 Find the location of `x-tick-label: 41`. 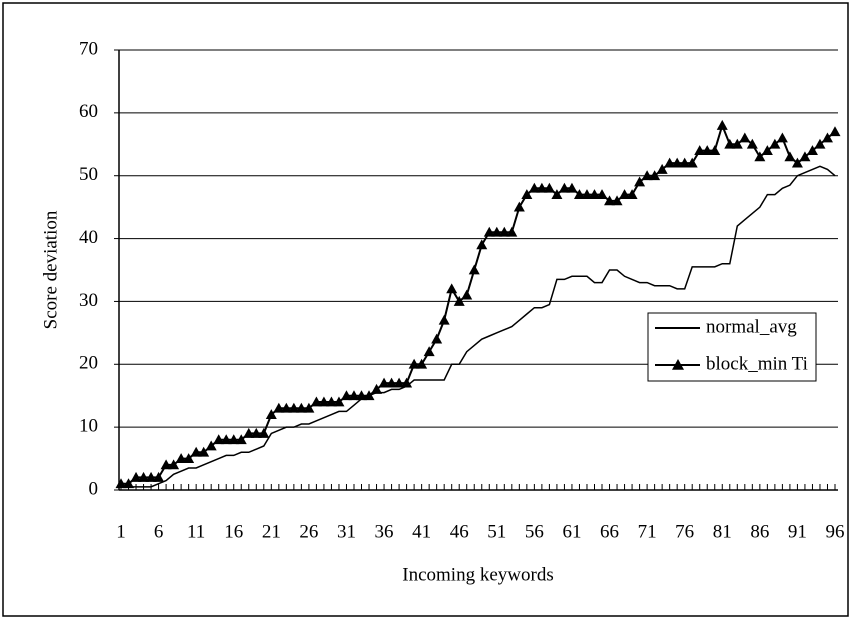

x-tick-label: 41 is located at coordinates (421, 531).